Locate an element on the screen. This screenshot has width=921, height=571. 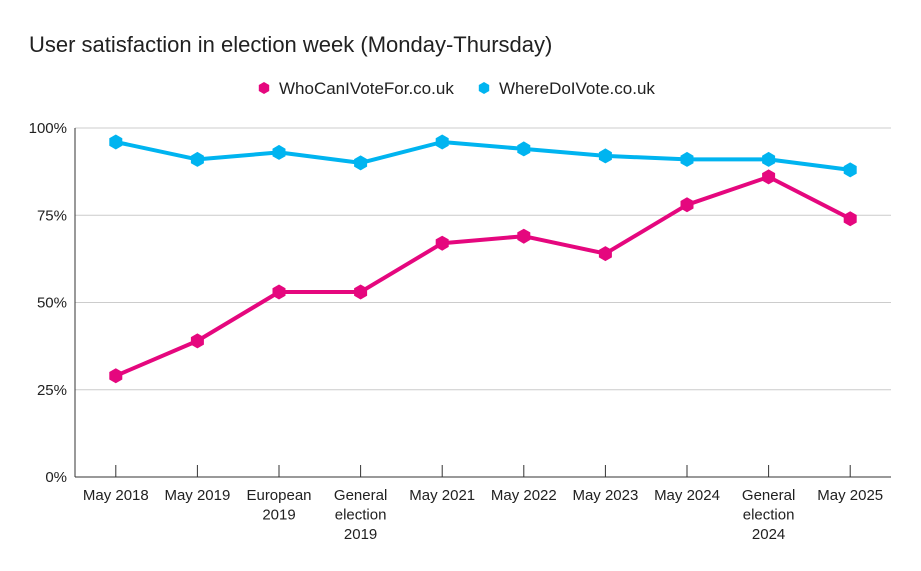
x-tick-label: May 2018 is located at coordinates (116, 495).